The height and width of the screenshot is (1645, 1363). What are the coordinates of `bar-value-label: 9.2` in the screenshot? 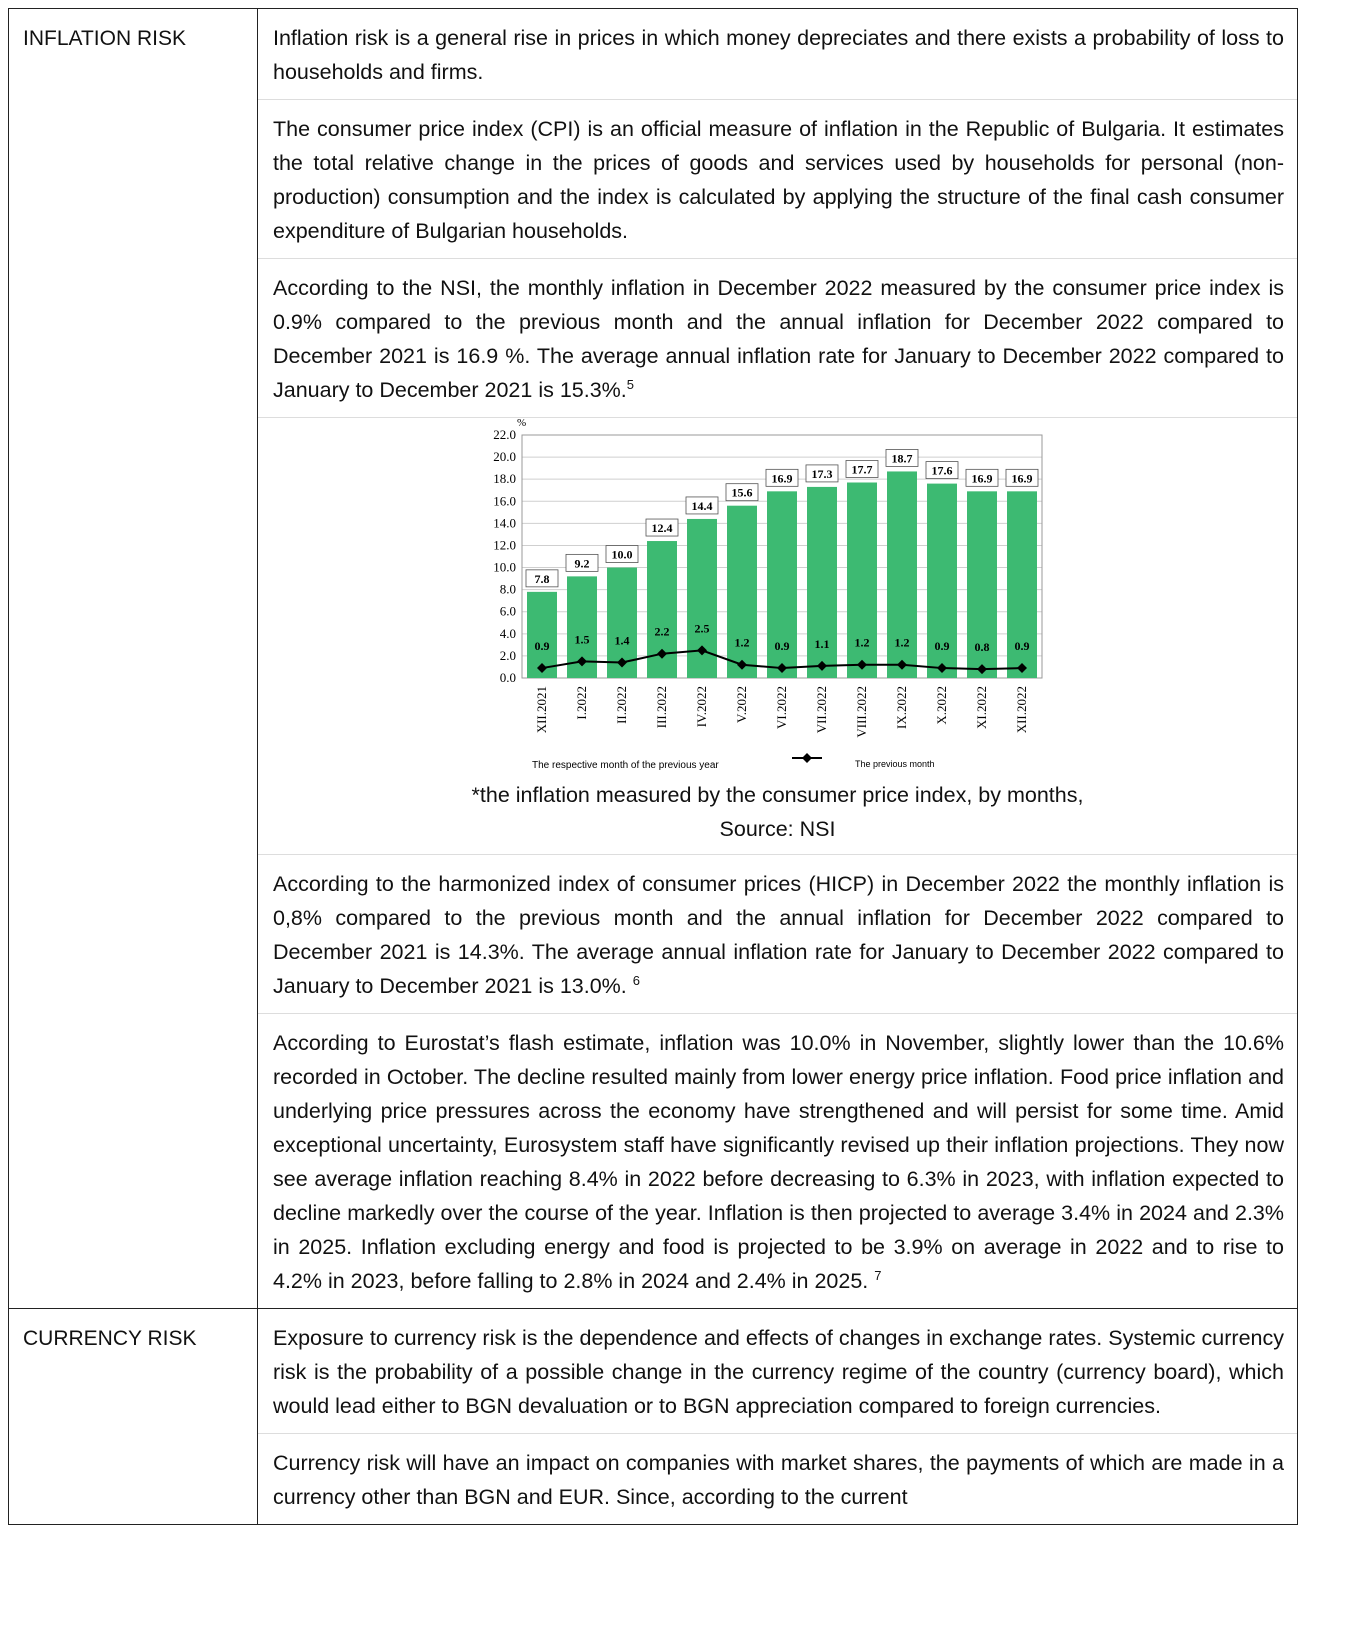 It's located at (581, 563).